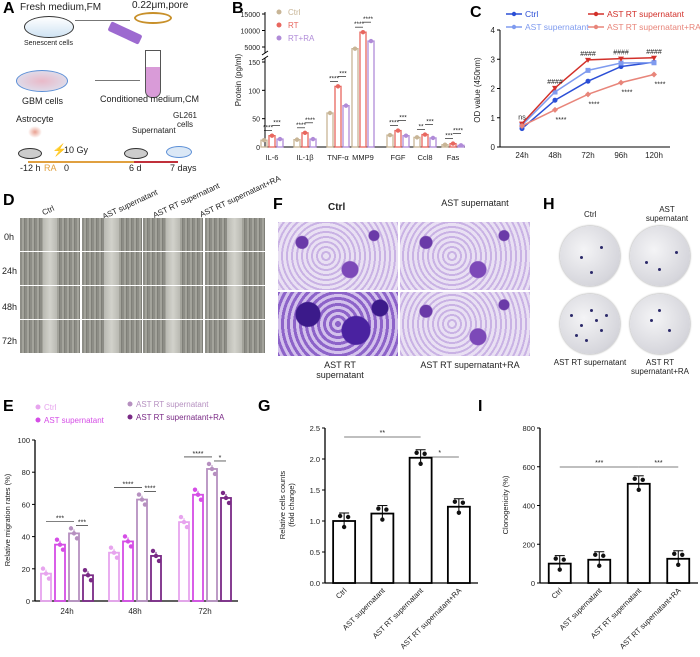 The width and height of the screenshot is (700, 657). What do you see at coordinates (49, 27) in the screenshot?
I see `senescent-dish-icon` at bounding box center [49, 27].